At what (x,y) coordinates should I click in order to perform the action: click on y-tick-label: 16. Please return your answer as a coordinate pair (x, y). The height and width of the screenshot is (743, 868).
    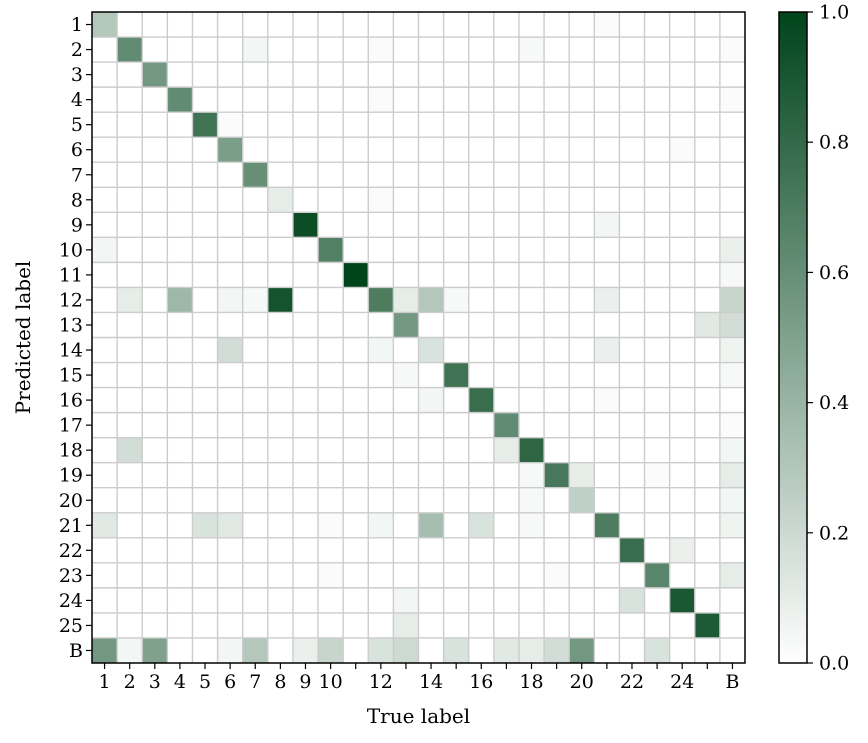
    Looking at the image, I should click on (71, 401).